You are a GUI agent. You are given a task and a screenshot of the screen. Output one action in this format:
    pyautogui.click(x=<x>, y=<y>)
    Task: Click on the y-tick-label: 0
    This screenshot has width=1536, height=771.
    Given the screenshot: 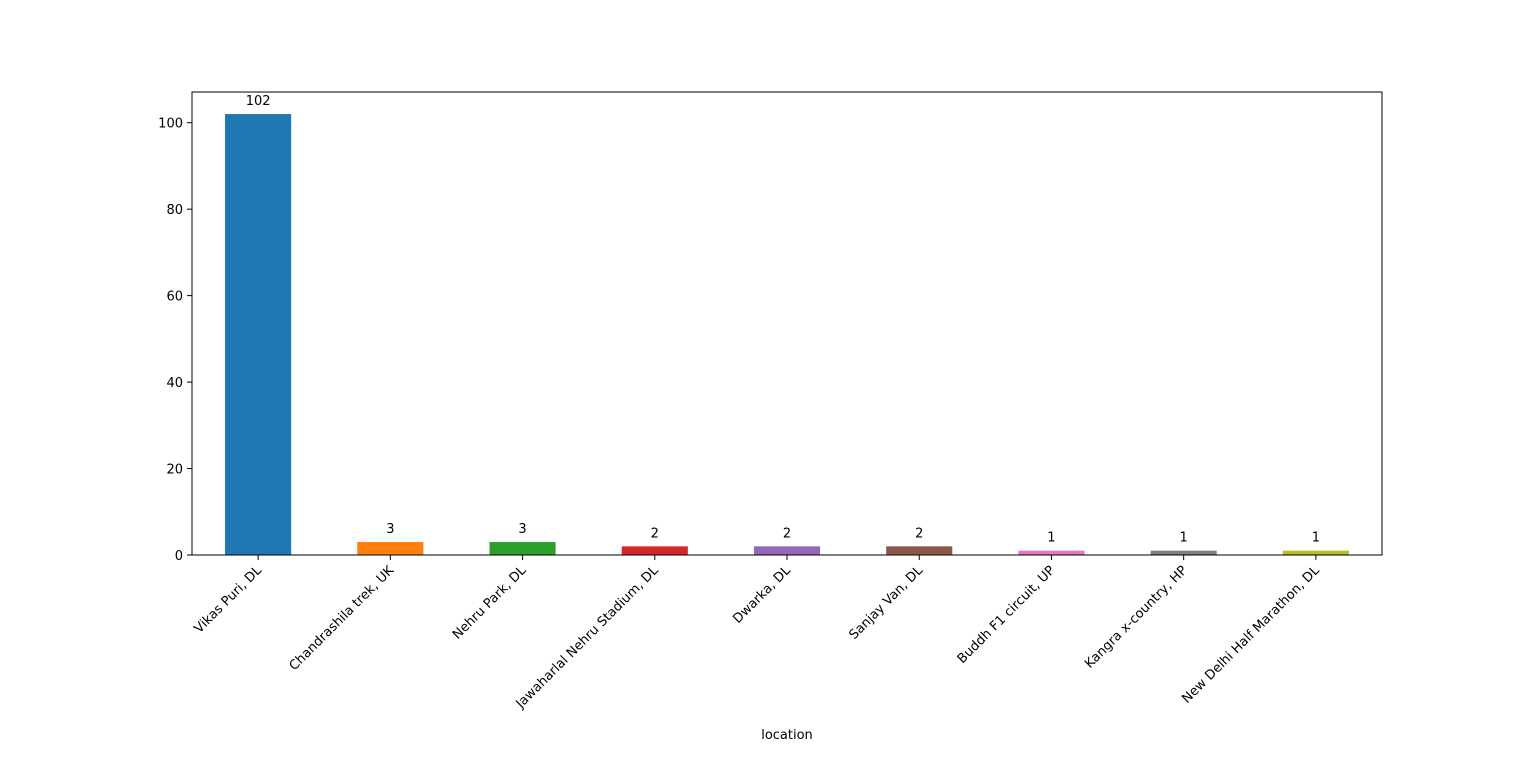 What is the action you would take?
    pyautogui.click(x=179, y=556)
    